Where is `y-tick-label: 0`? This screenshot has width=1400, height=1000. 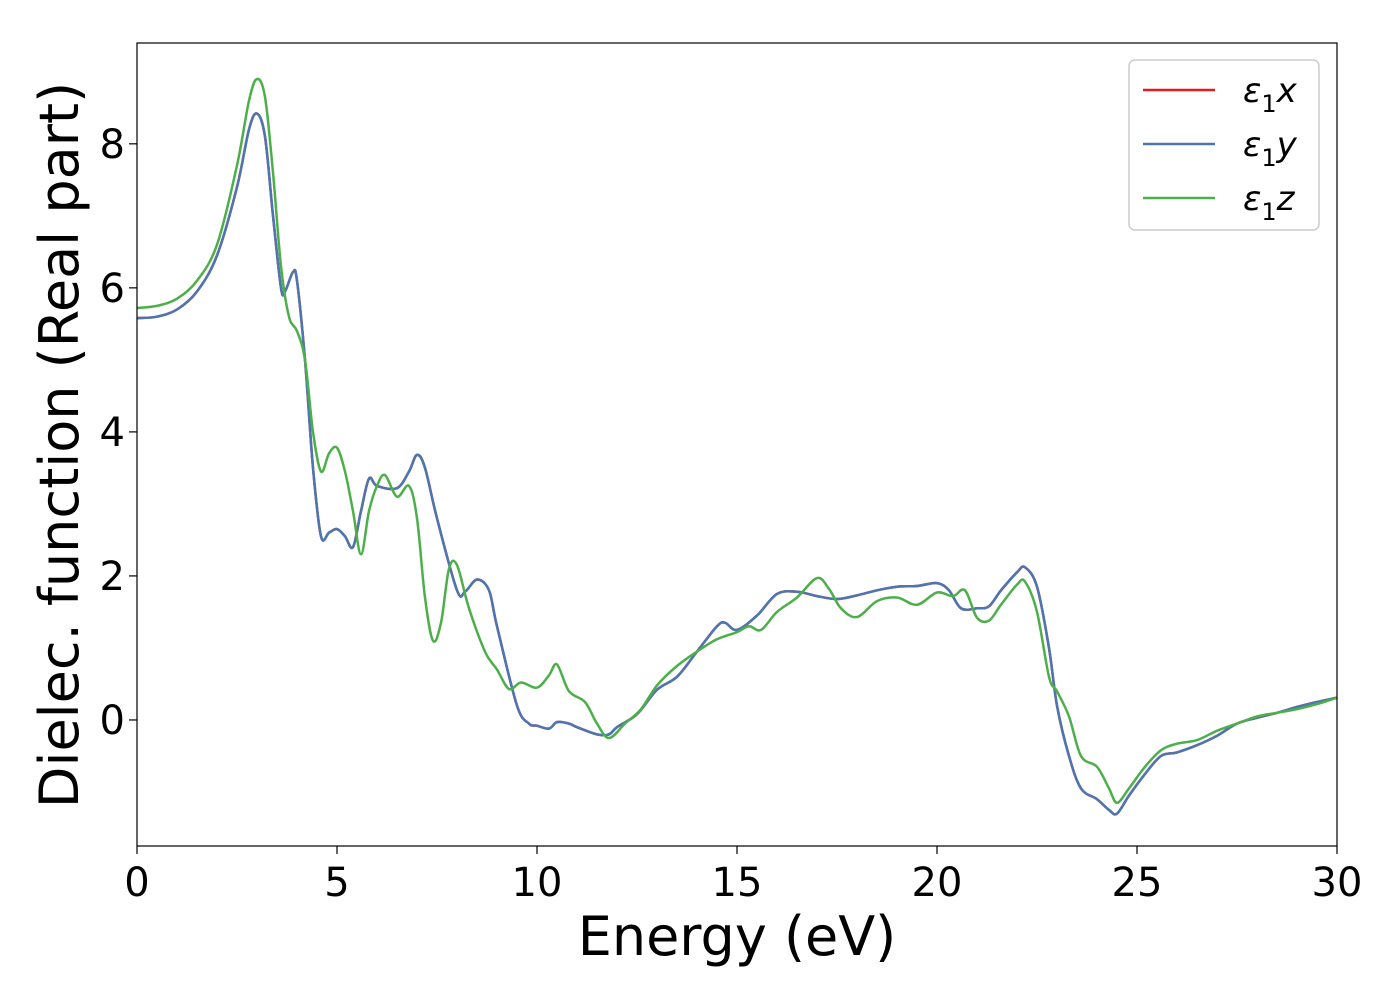 y-tick-label: 0 is located at coordinates (112, 721).